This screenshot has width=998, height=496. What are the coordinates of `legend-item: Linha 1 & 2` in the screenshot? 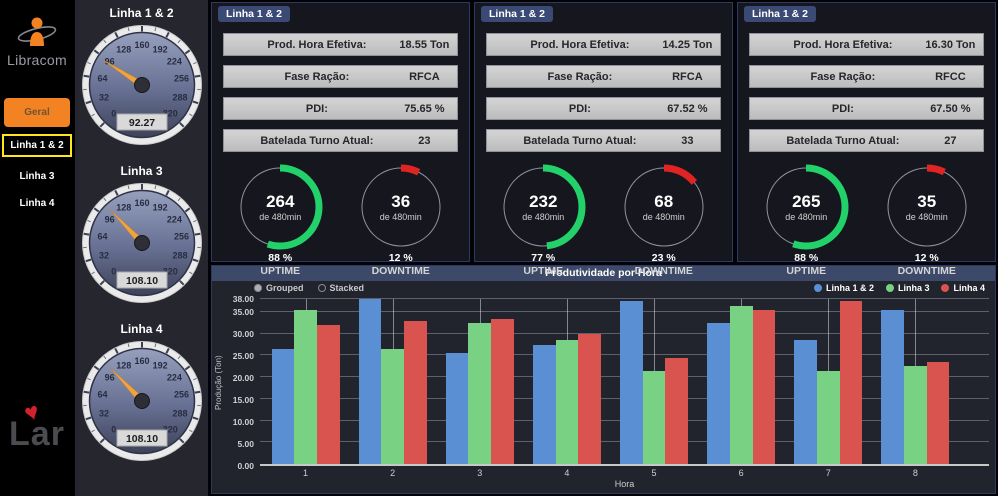 It's located at (843, 288).